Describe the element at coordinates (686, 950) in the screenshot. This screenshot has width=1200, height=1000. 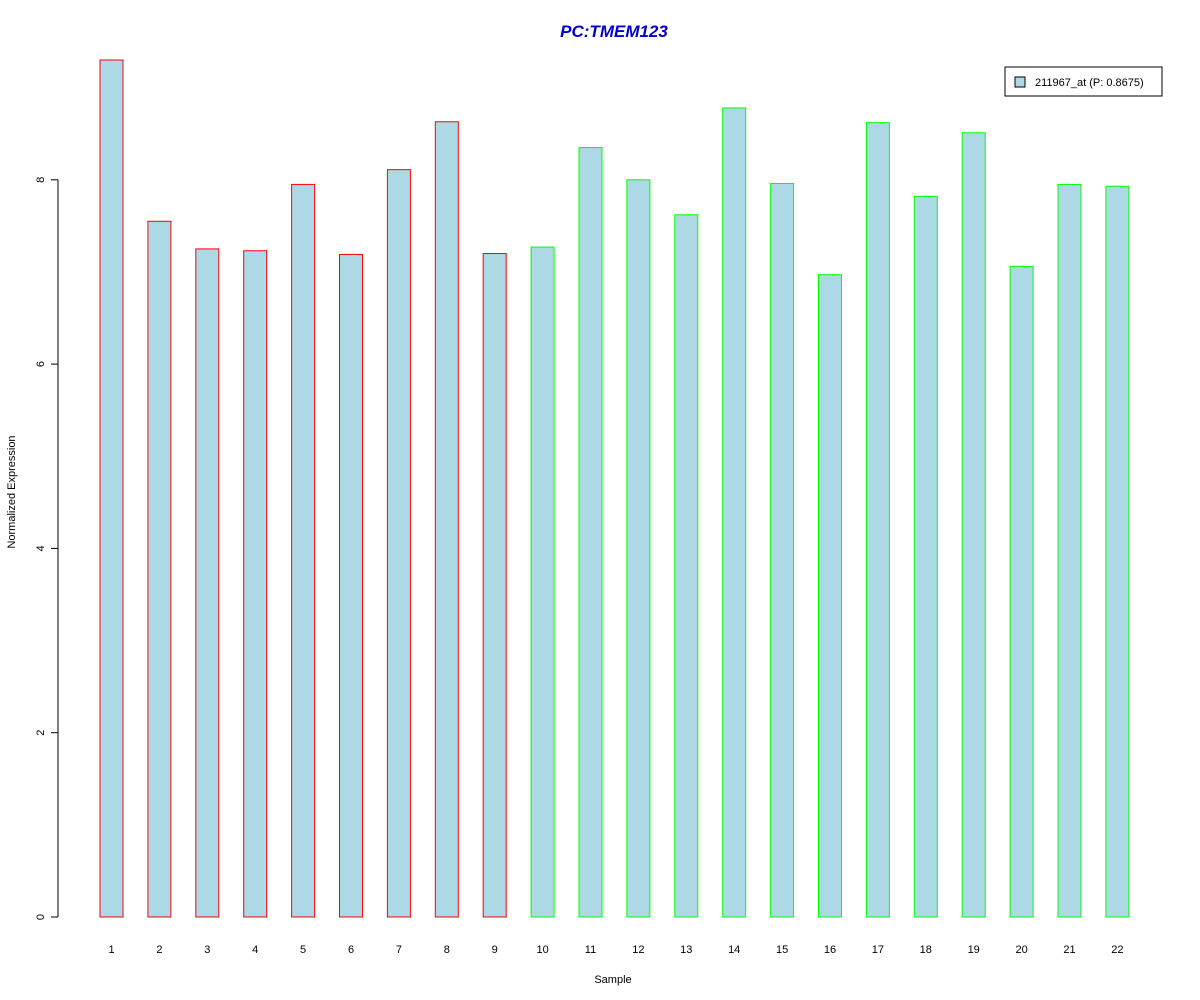
I see `x-tick-label: 13` at that location.